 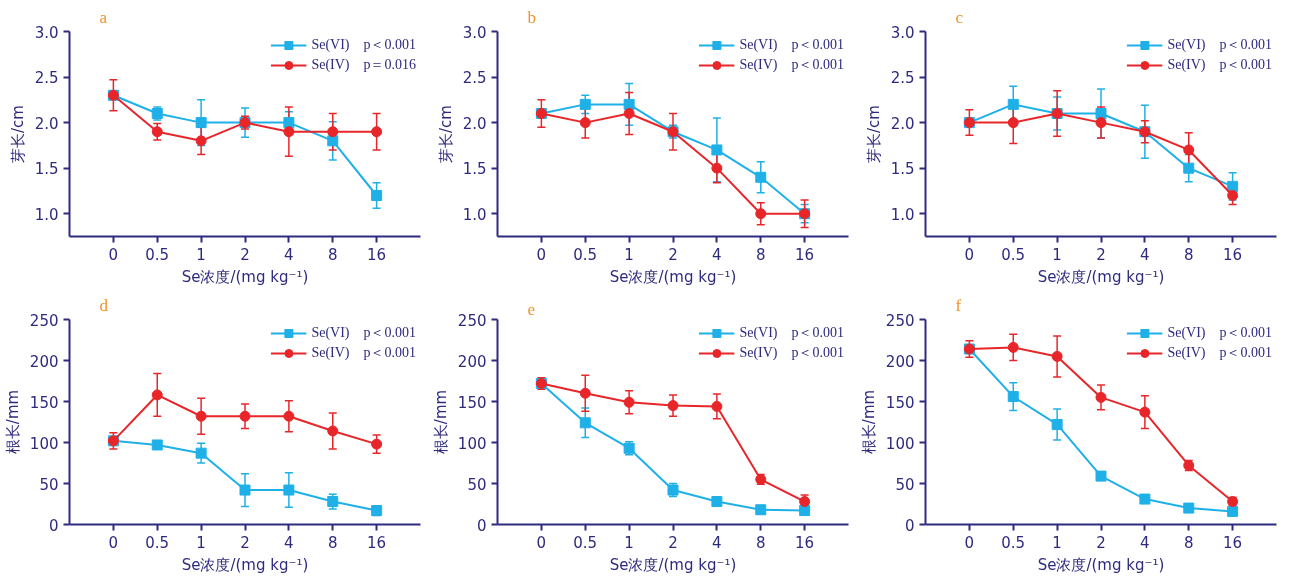 I want to click on chart-title: e, so click(x=531, y=309).